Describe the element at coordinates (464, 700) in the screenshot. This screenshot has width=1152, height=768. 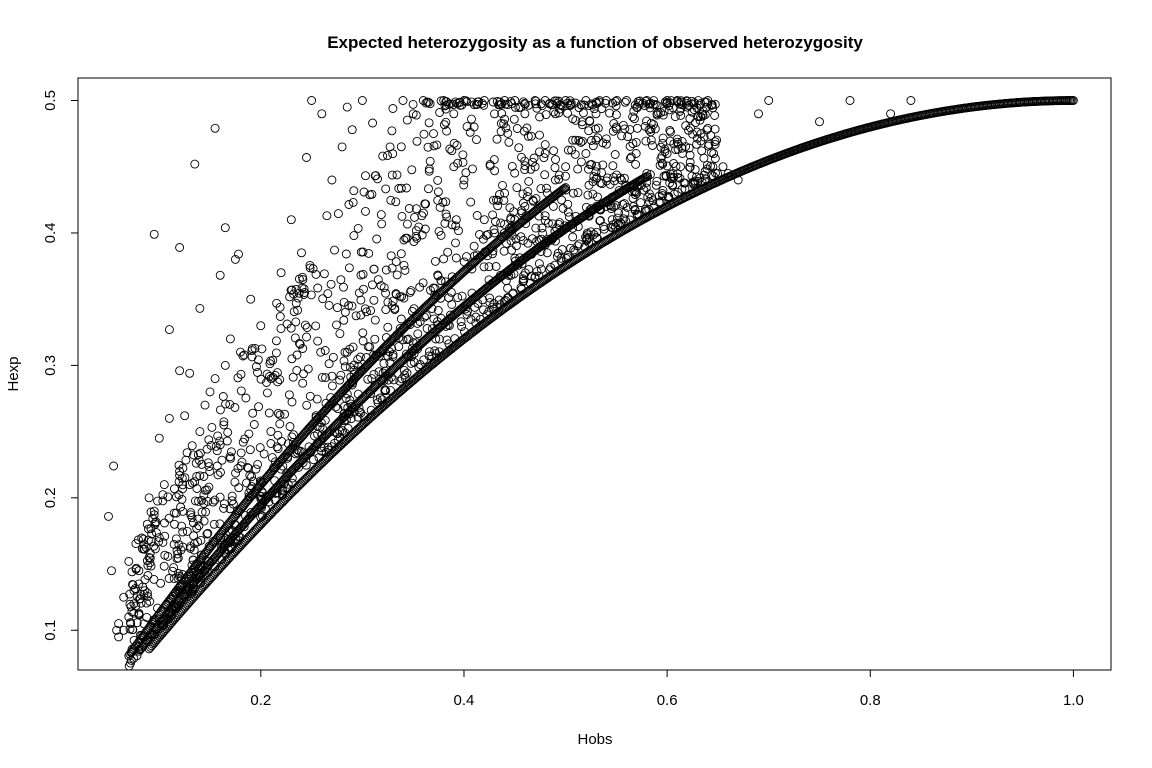
I see `x-tick-label: 0.4` at that location.